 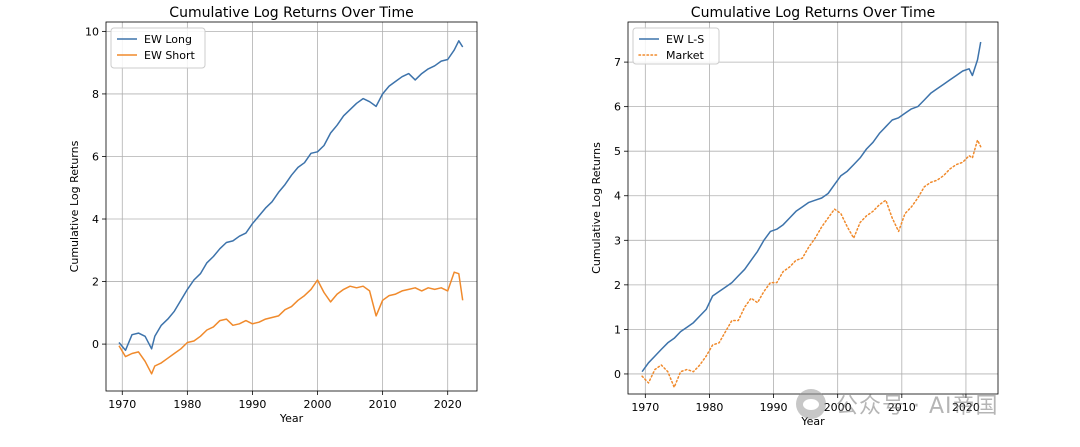 What do you see at coordinates (92, 31) in the screenshot?
I see `y-tick-label: 10` at bounding box center [92, 31].